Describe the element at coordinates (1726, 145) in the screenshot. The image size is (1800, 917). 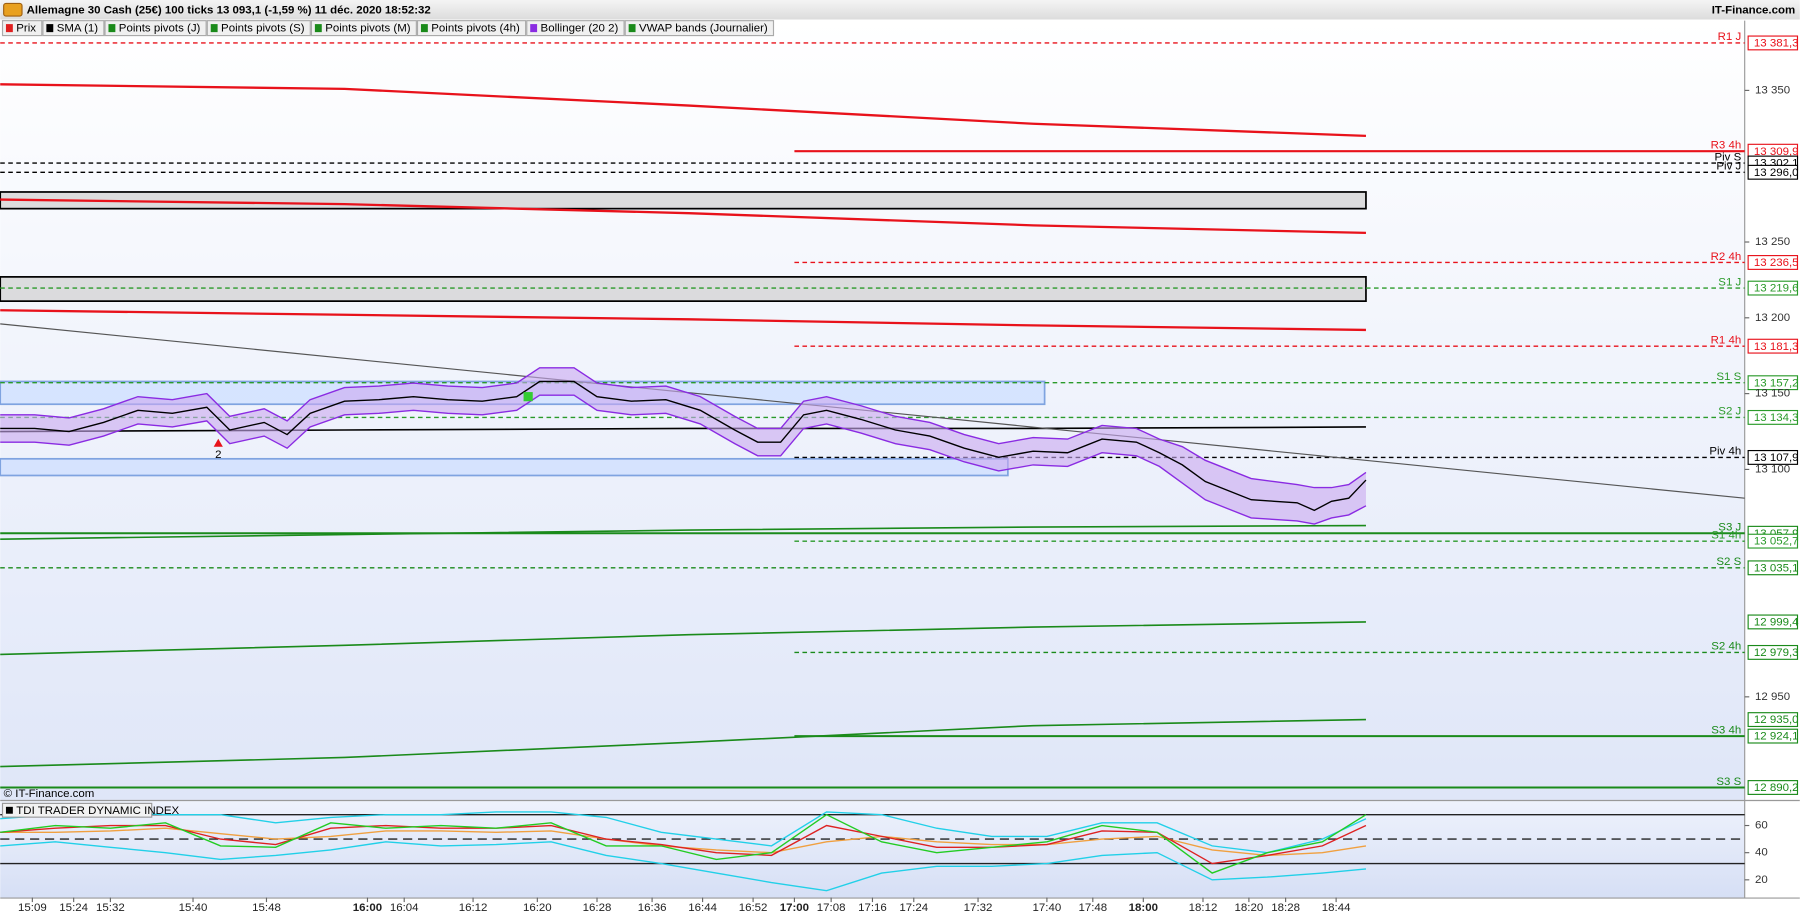
I see `level-name: R3 4h` at that location.